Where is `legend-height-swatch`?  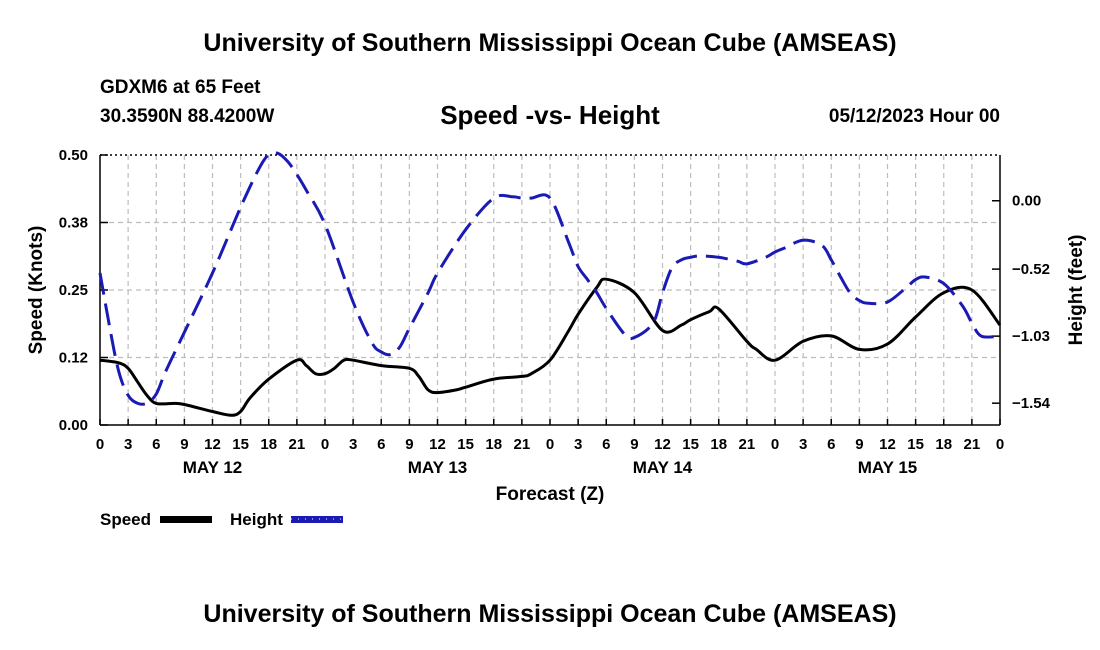 legend-height-swatch is located at coordinates (317, 519).